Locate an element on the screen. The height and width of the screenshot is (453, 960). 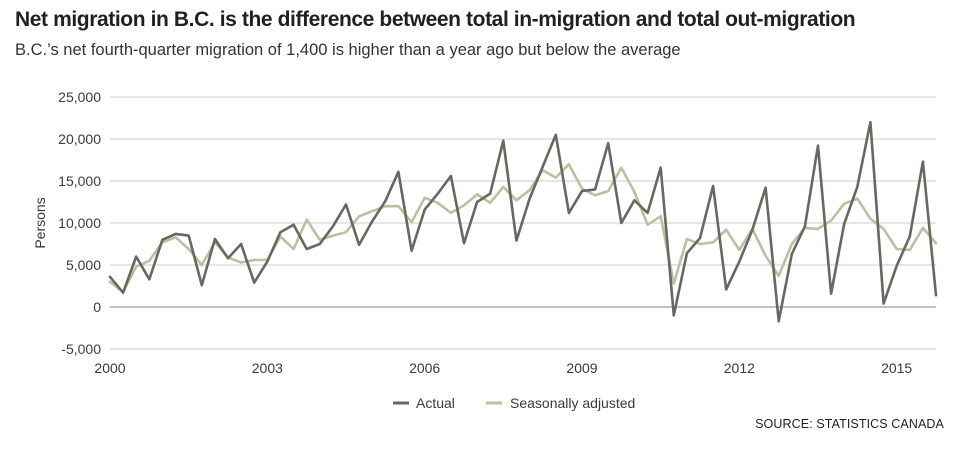
y-tick-label: 25,000 is located at coordinates (79, 97).